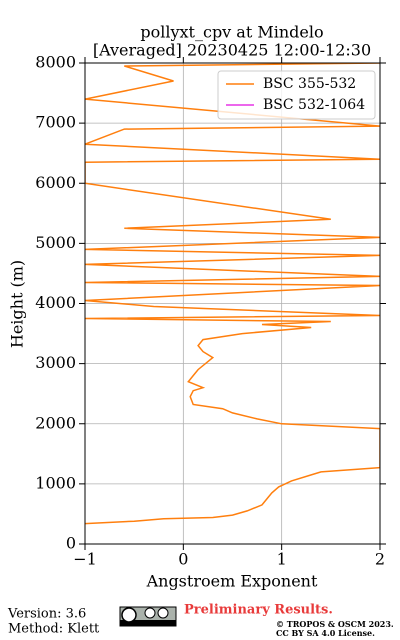 Image resolution: width=400 pixels, height=640 pixels. I want to click on method: Method: Klett, so click(54, 629).